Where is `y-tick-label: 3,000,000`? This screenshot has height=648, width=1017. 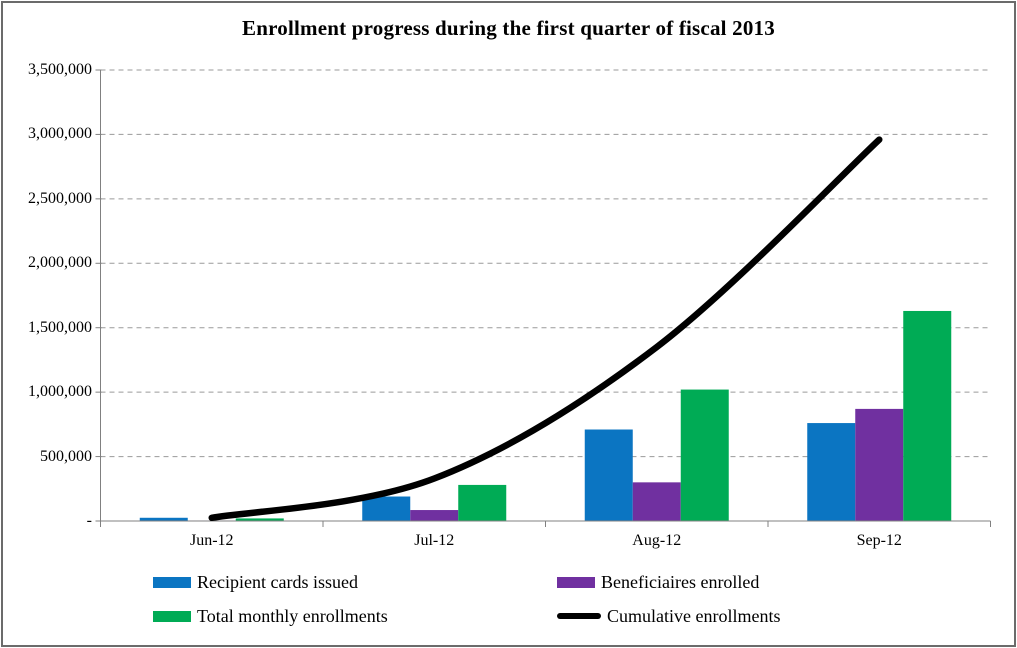
y-tick-label: 3,000,000 is located at coordinates (60, 134).